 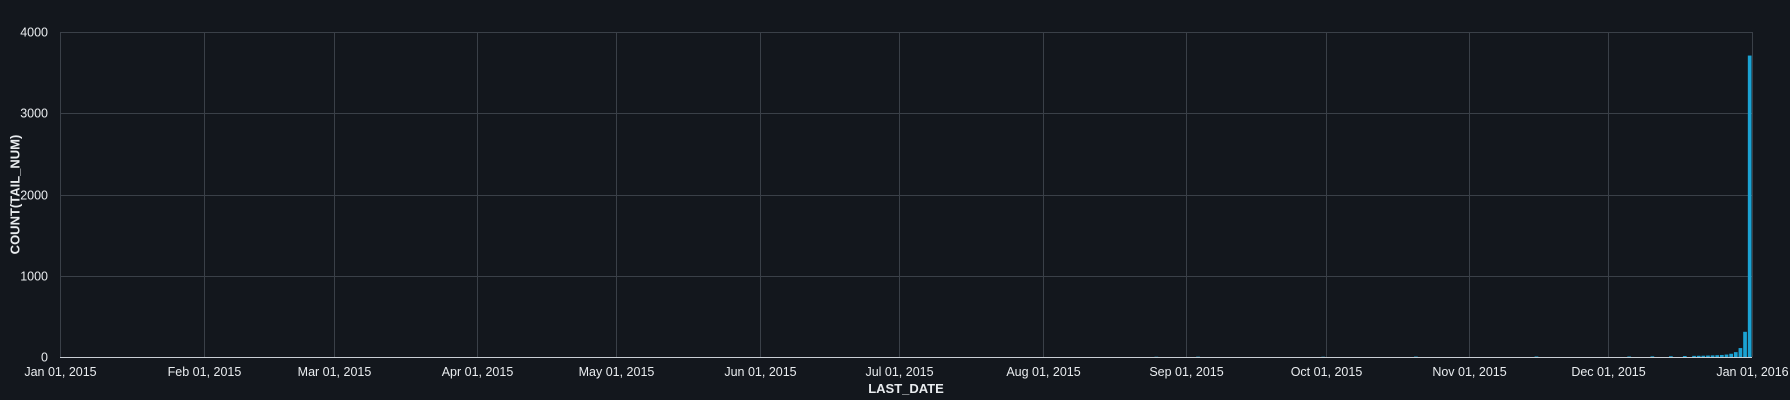 I want to click on x-tick-label: Jan 01, 2015, so click(x=60, y=372).